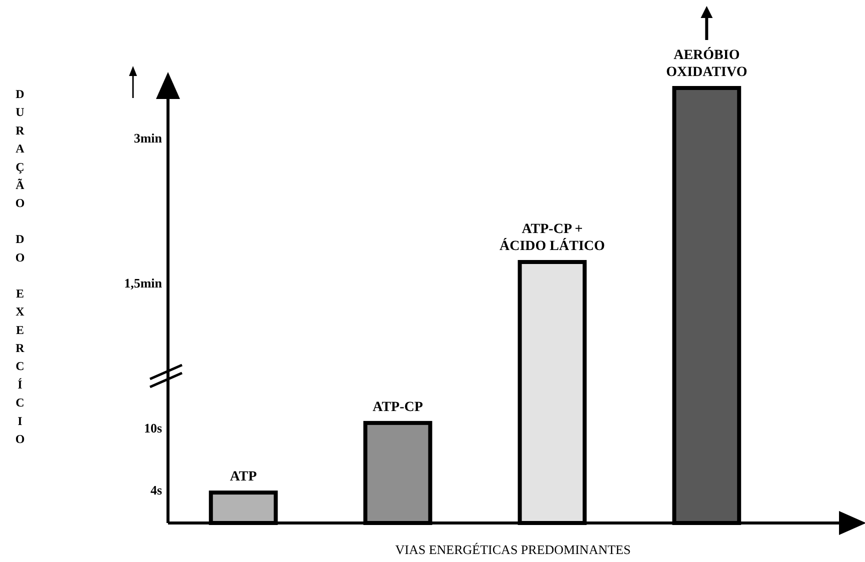 This screenshot has width=865, height=562. Describe the element at coordinates (707, 63) in the screenshot. I see `x-tick-label: AERÓBIO OXIDATIVO` at that location.